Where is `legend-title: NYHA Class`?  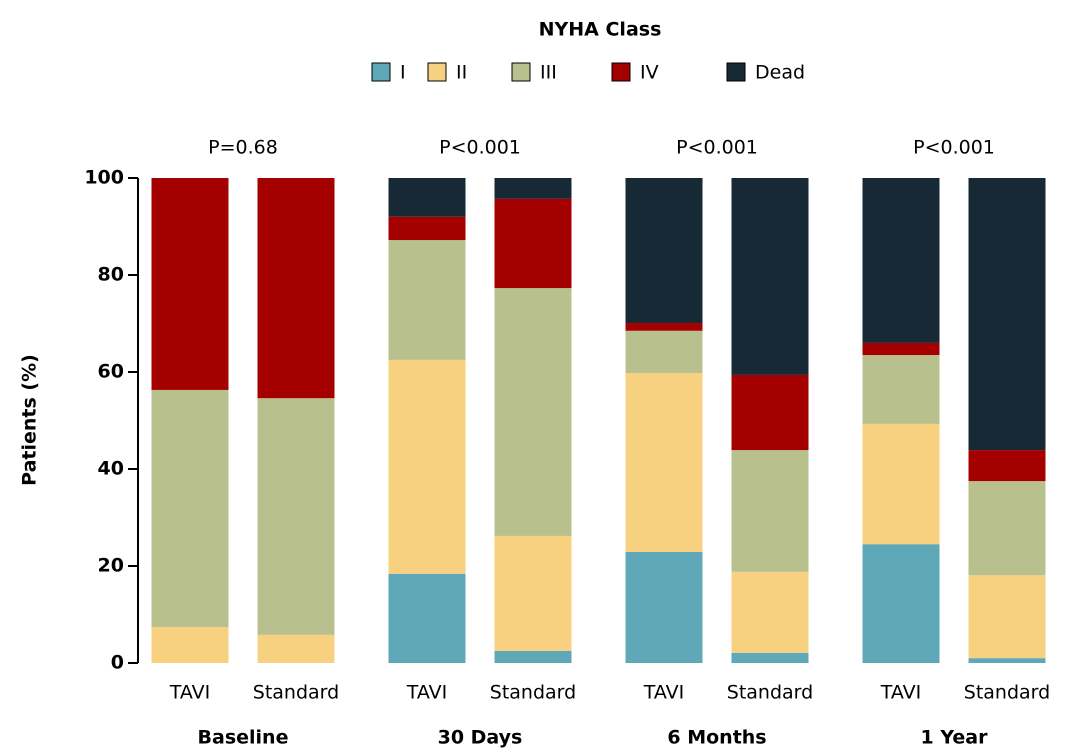 legend-title: NYHA Class is located at coordinates (600, 30).